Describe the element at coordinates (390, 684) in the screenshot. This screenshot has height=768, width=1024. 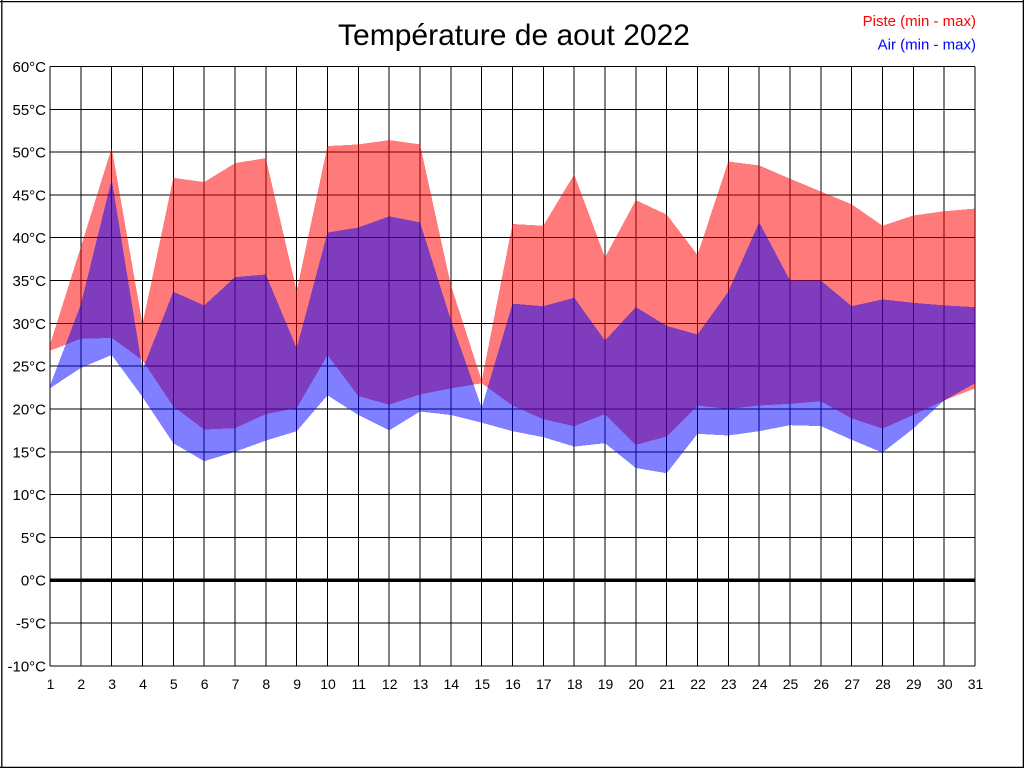
I see `svg-text: 12` at that location.